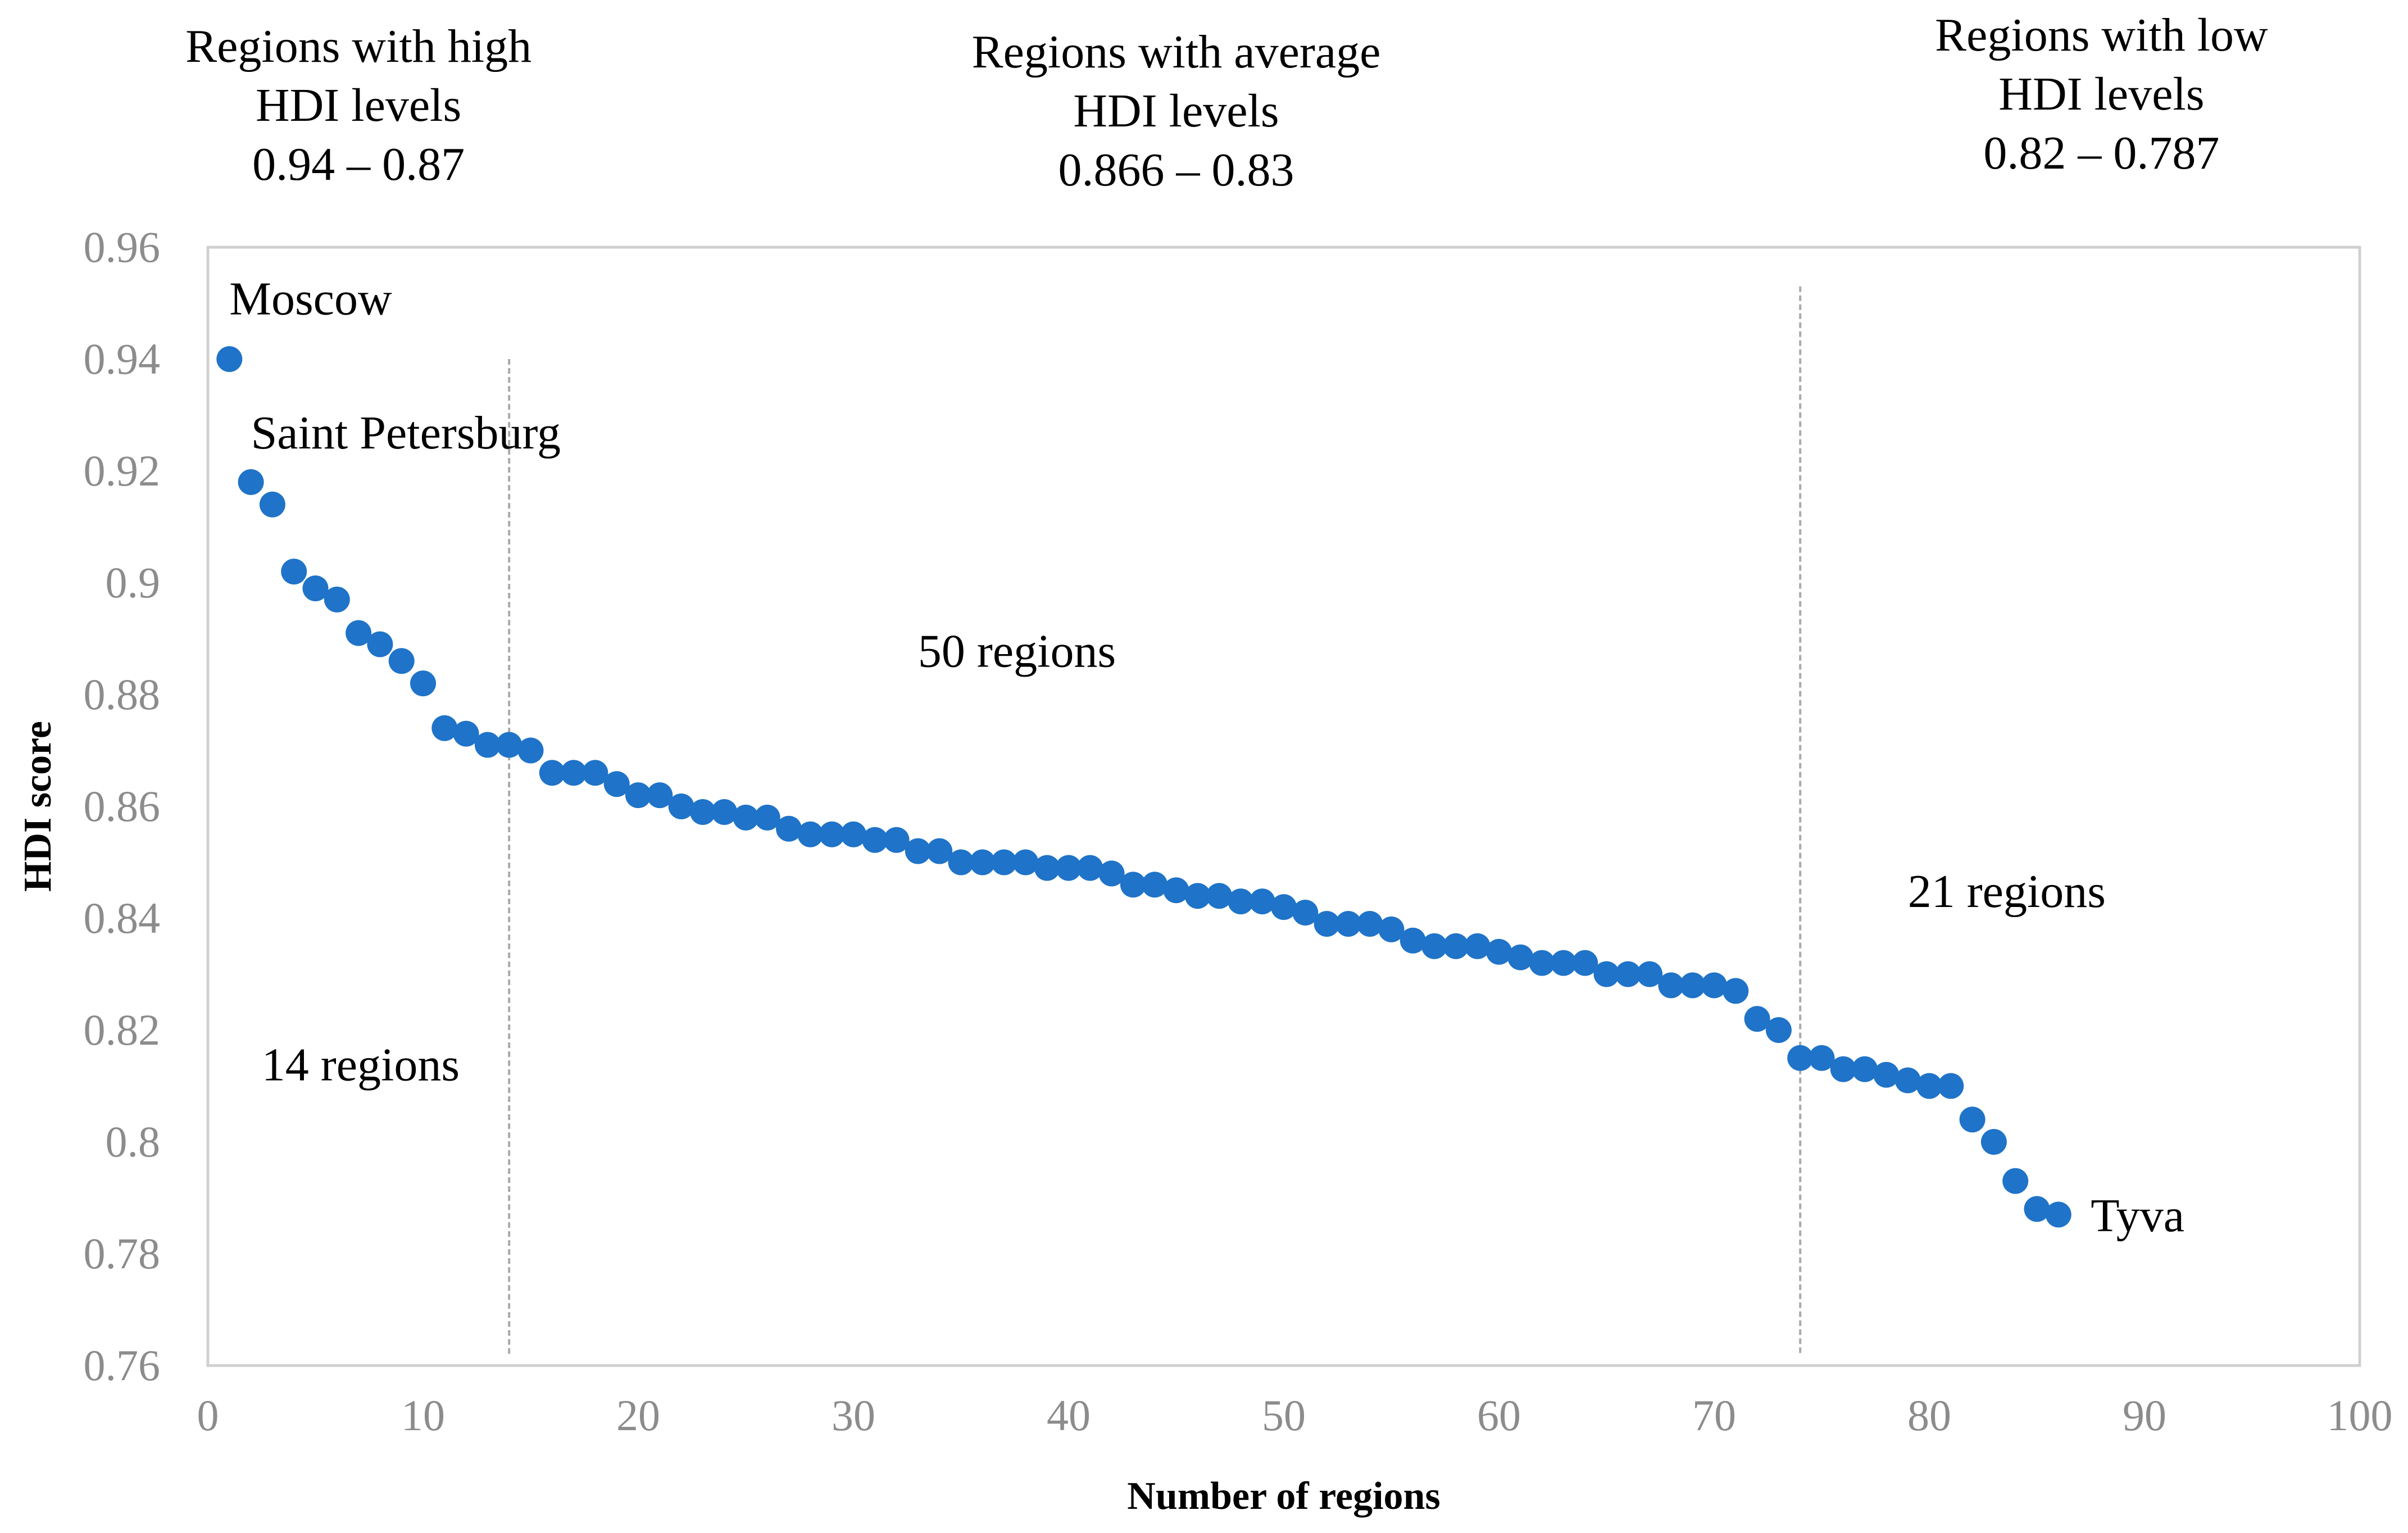 The width and height of the screenshot is (2408, 1533). What do you see at coordinates (133, 582) in the screenshot?
I see `y-tick-label: 0.9` at bounding box center [133, 582].